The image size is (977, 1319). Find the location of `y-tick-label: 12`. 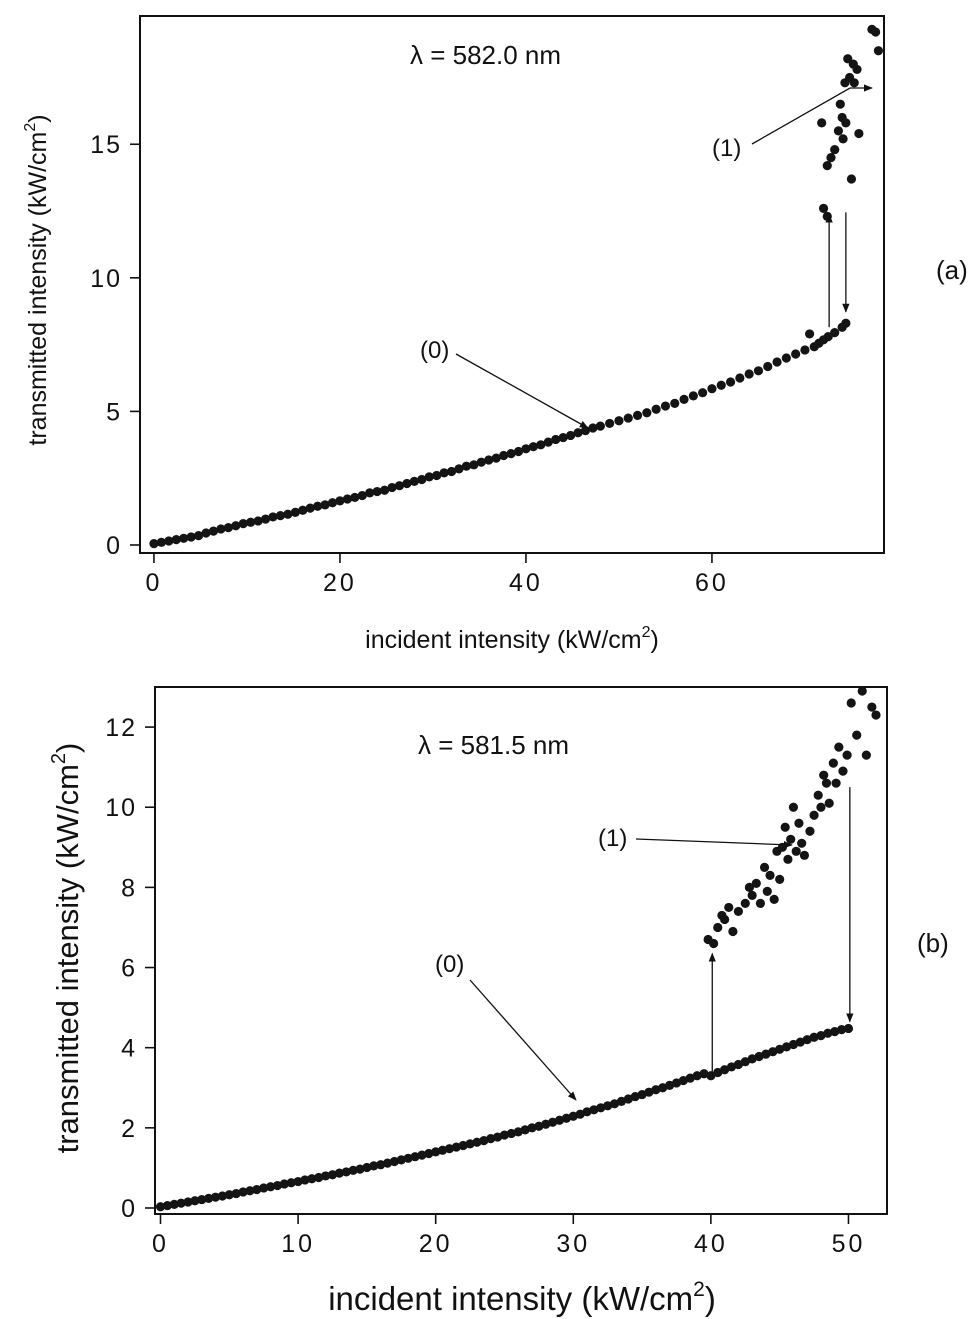

y-tick-label: 12 is located at coordinates (121, 728).